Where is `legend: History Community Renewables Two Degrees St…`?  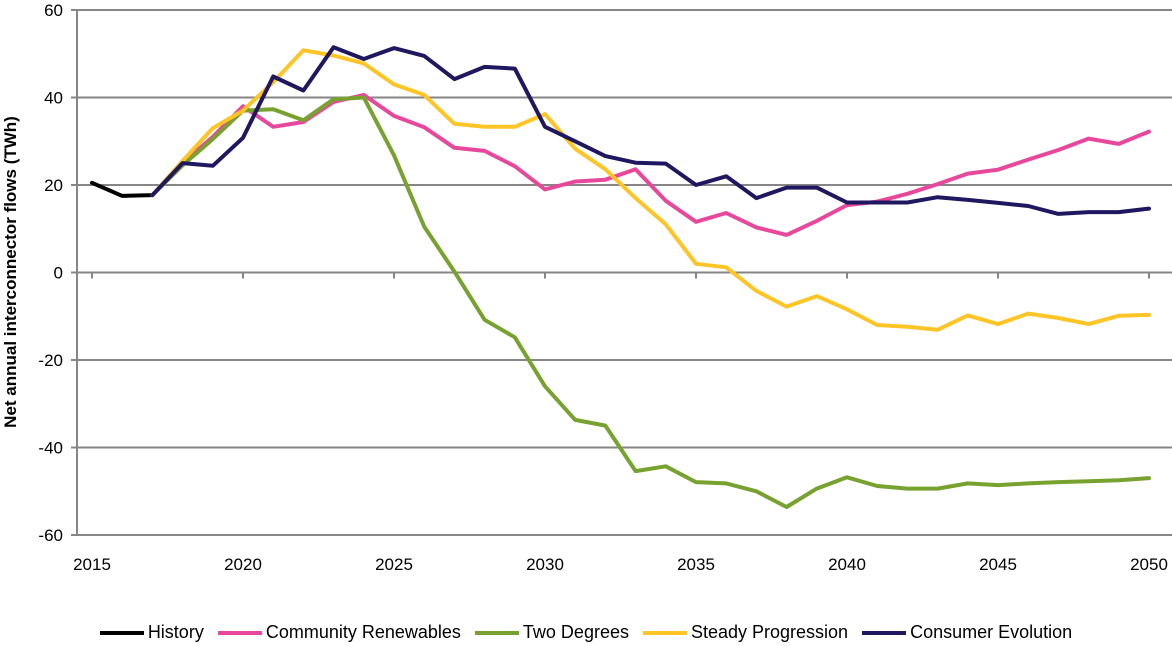
legend: History Community Renewables Two Degrees St… is located at coordinates (586, 632).